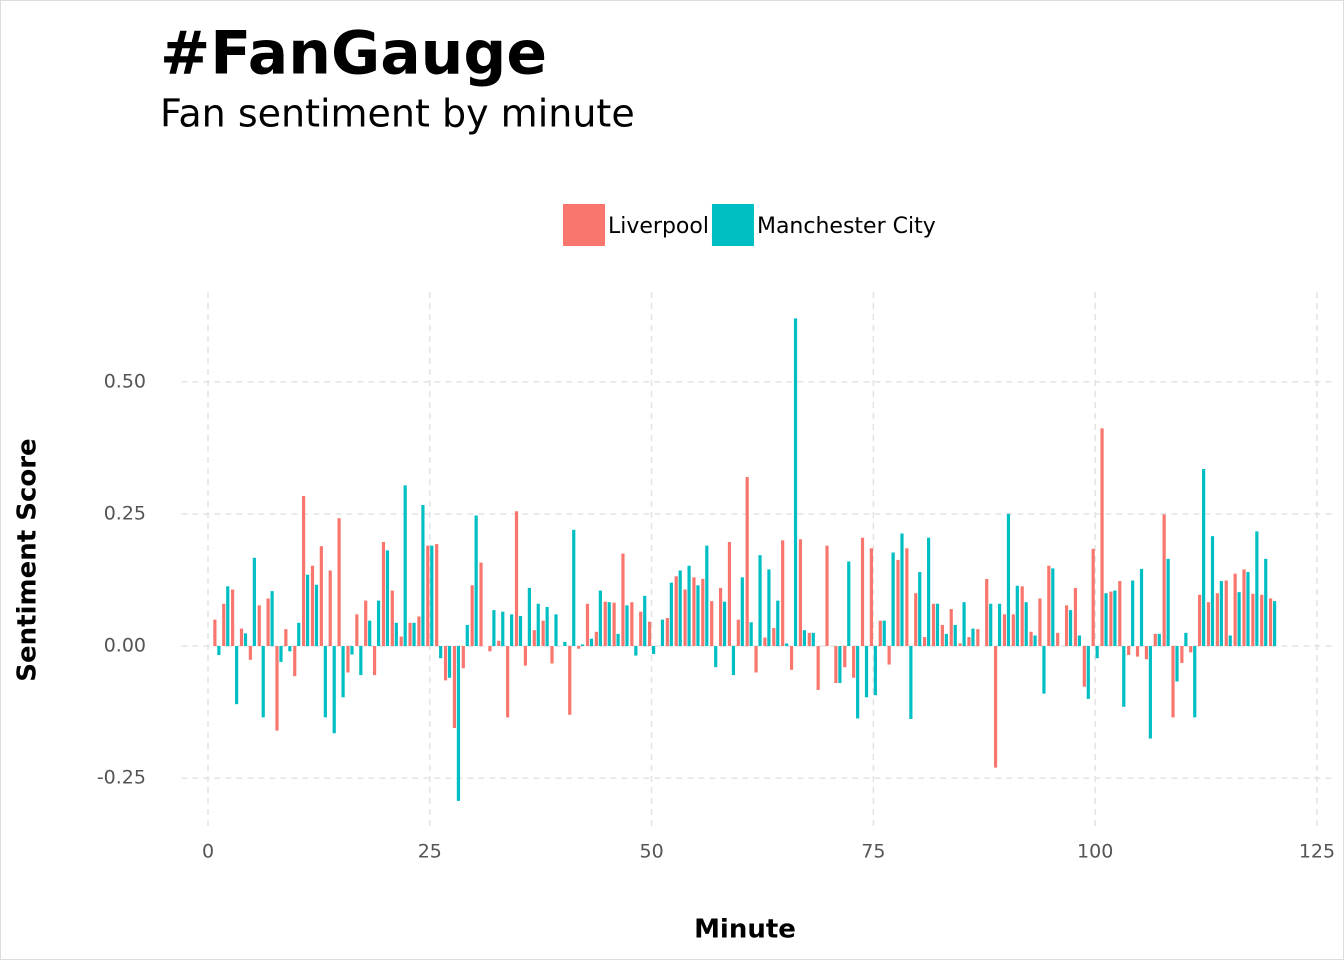 This screenshot has height=960, width=1344. What do you see at coordinates (125, 513) in the screenshot?
I see `y-tick-label: 0.25` at bounding box center [125, 513].